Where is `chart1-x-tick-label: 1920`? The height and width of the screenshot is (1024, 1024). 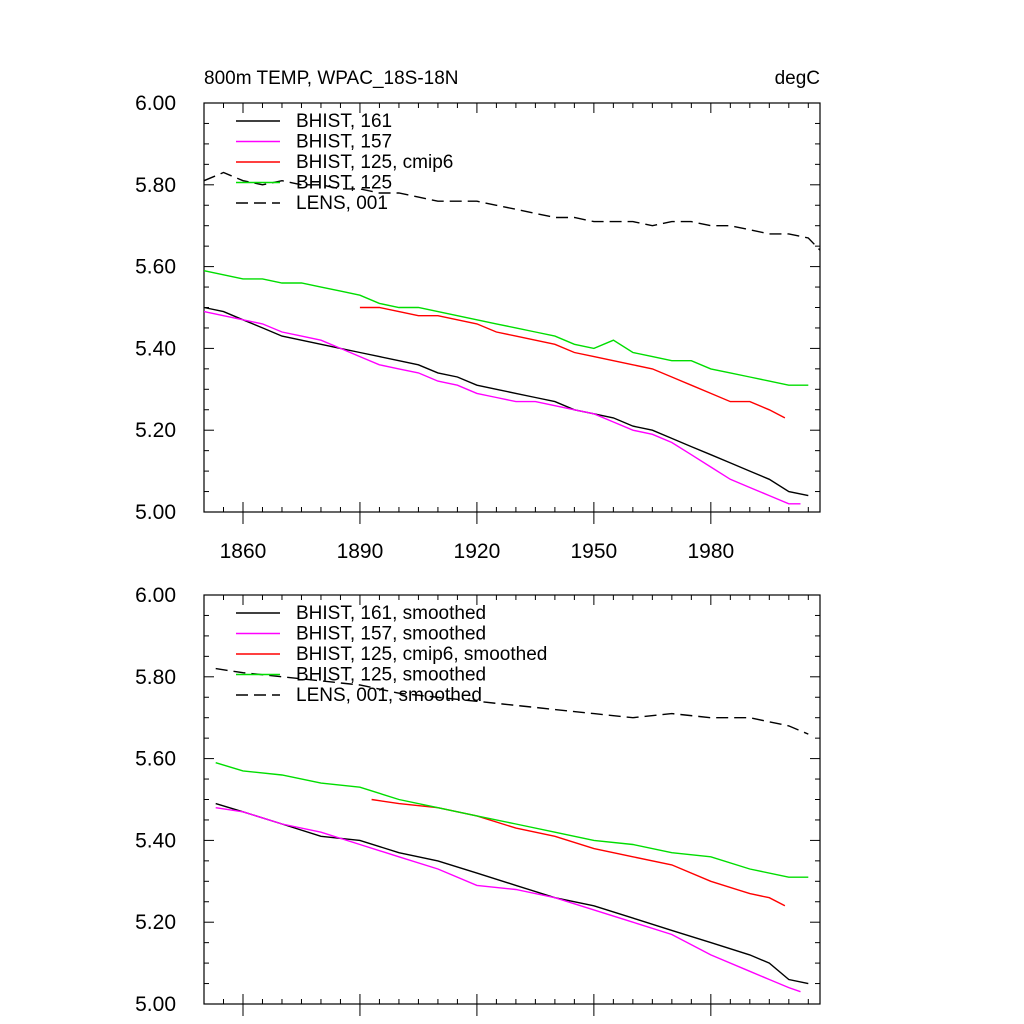
chart1-x-tick-label: 1920 is located at coordinates (477, 551).